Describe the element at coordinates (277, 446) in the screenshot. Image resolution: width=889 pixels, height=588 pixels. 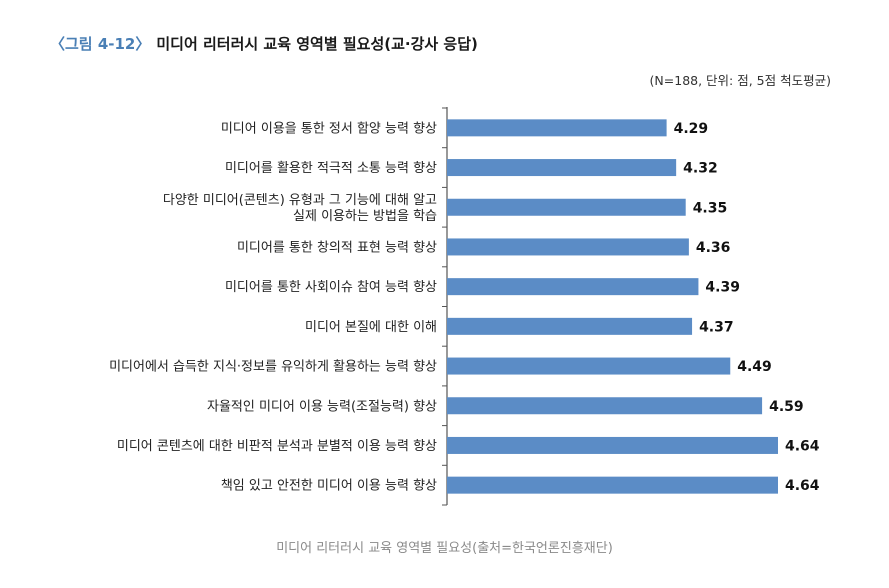
I see `category-label: 미디어 콘텐츠에 대한 비판적 분석과 분별적 이용 능력 향상` at that location.